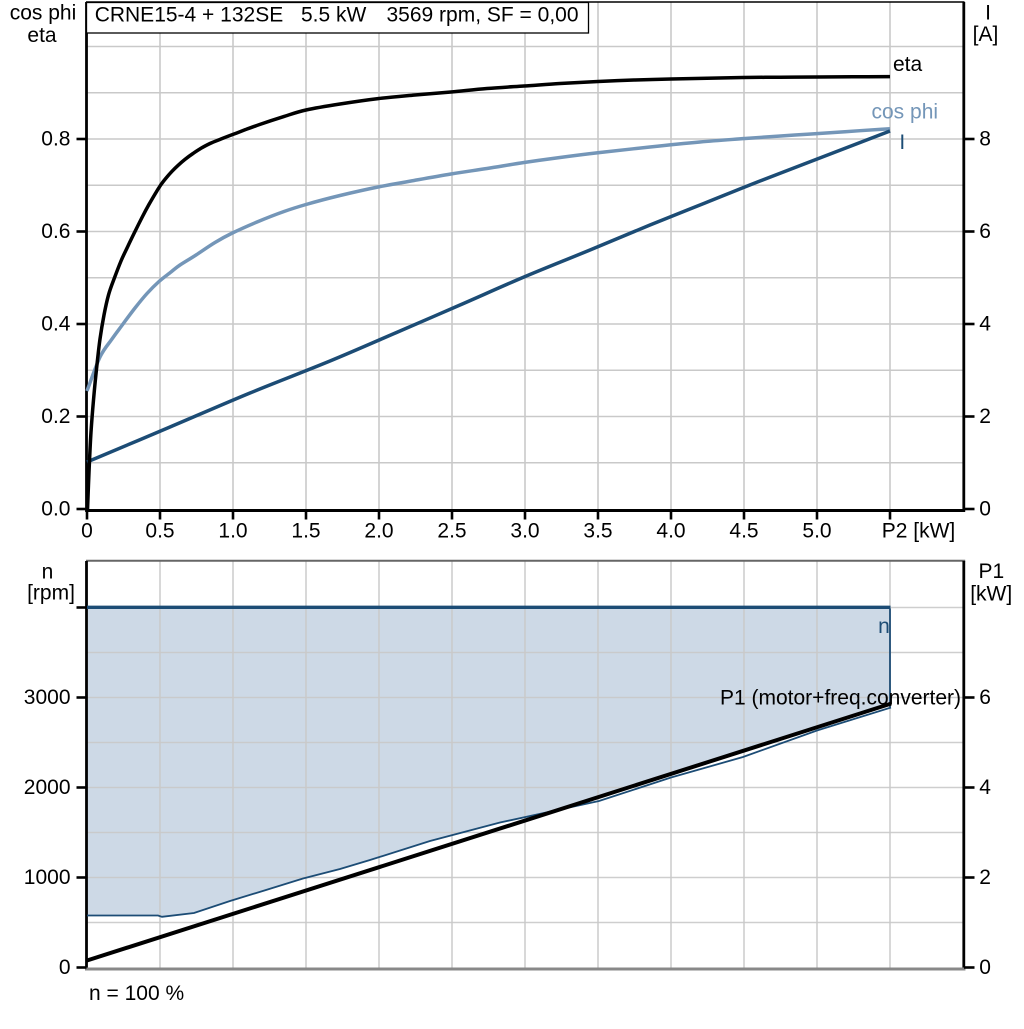 Image resolution: width=1024 pixels, height=1029 pixels. I want to click on svg-text: [rpm], so click(51, 593).